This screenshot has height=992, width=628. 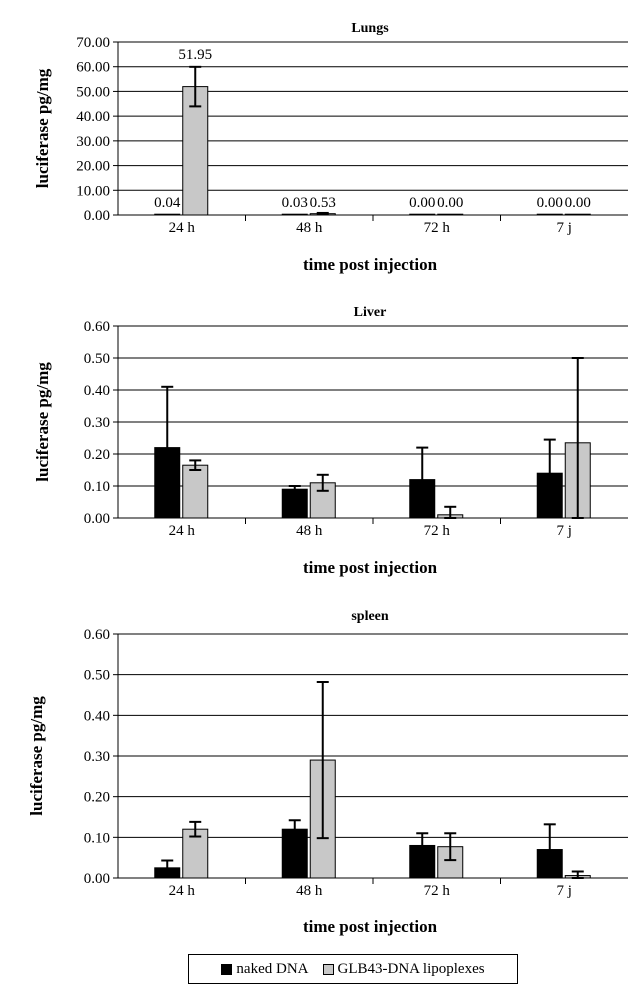 I want to click on legend-label-naked-dna: naked DNA, so click(x=272, y=968).